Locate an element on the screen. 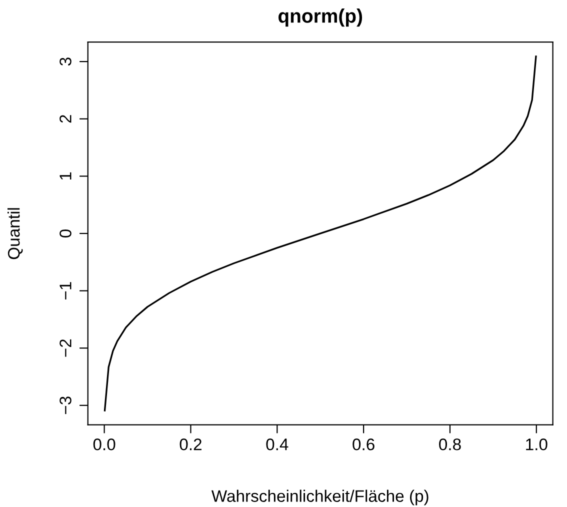  y-tick-label: 2 is located at coordinates (66, 119).